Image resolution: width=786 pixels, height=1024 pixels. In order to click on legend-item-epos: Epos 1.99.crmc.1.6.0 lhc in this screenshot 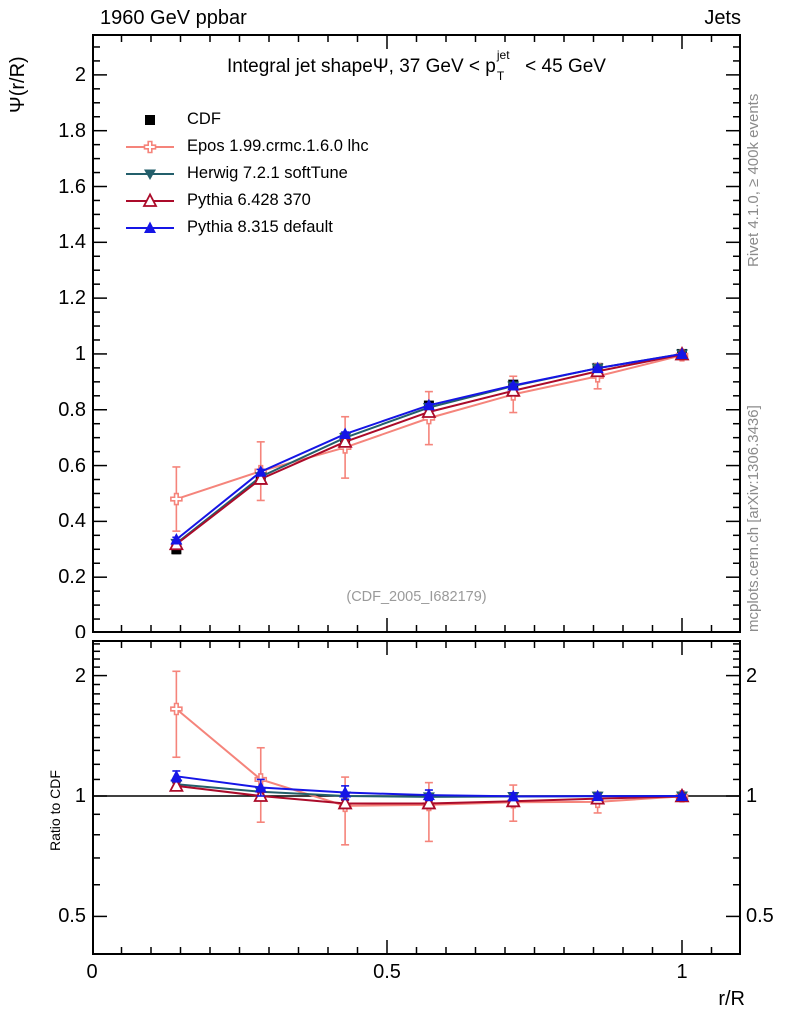, I will do `click(247, 146)`.